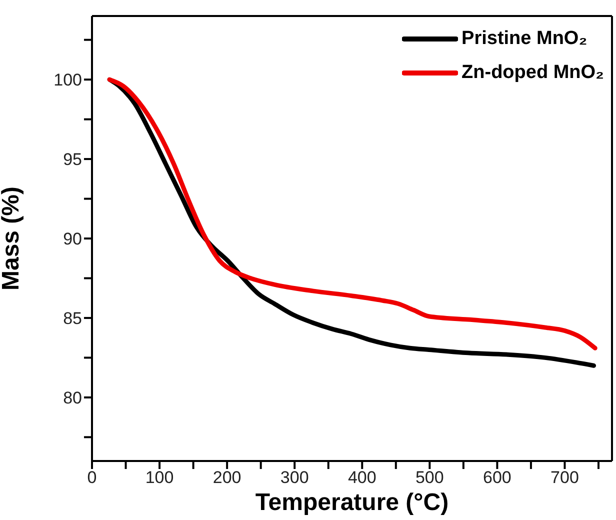  Describe the element at coordinates (72, 398) in the screenshot. I see `y-tick-label: 80` at that location.